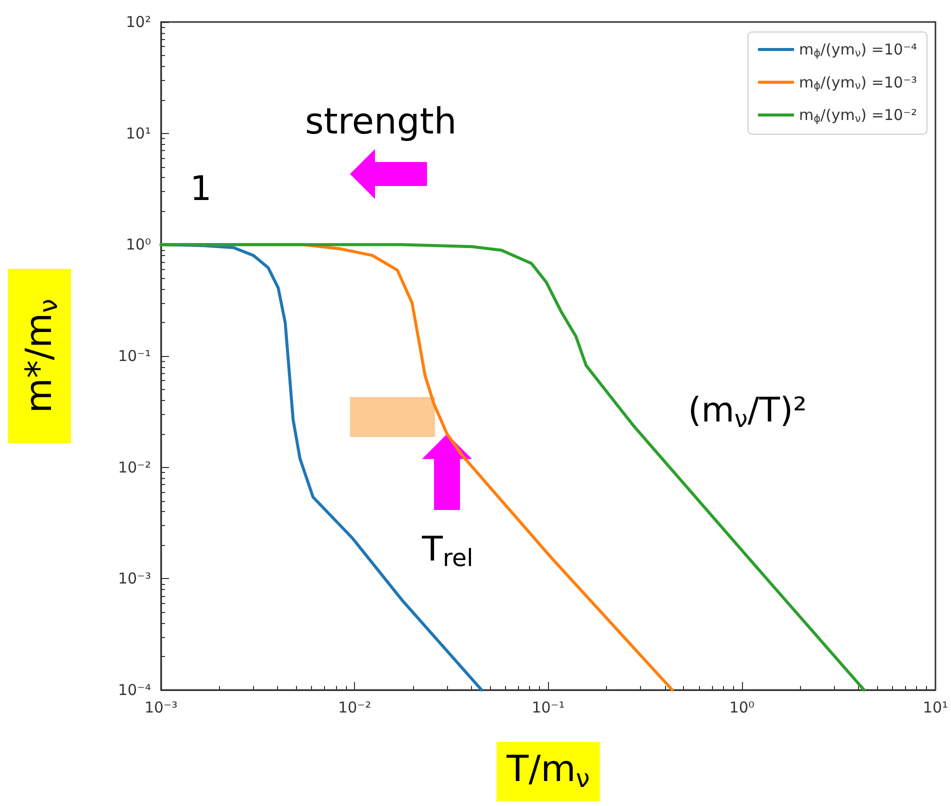 This screenshot has width=951, height=806. Describe the element at coordinates (548, 707) in the screenshot. I see `x-tick-label: 10⁻¹` at that location.